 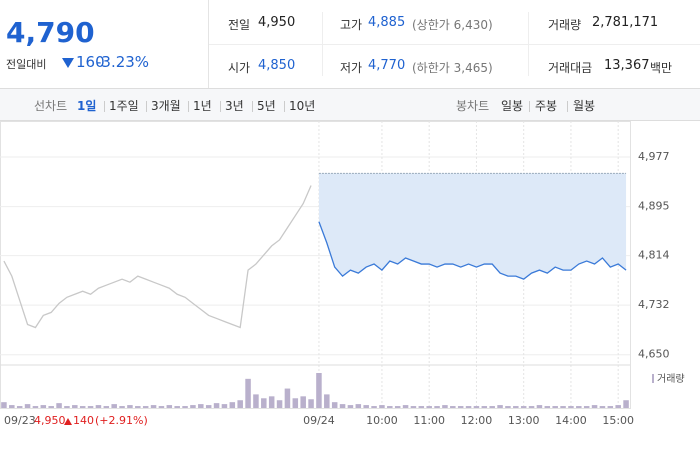 I want to click on y-tick-label: 4,732, so click(x=654, y=304).